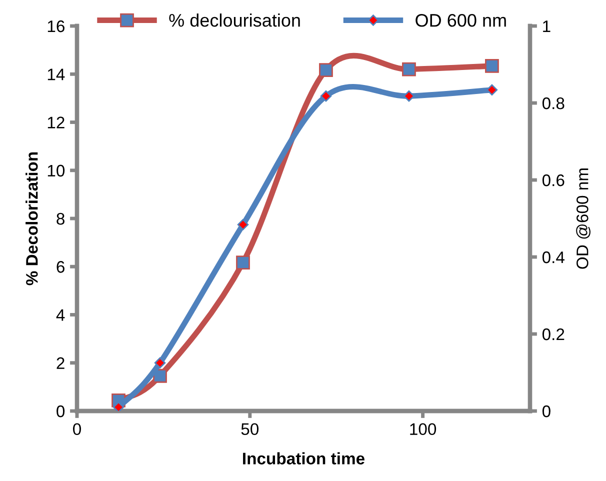  Describe the element at coordinates (56, 170) in the screenshot. I see `y-tick-label: 10` at that location.